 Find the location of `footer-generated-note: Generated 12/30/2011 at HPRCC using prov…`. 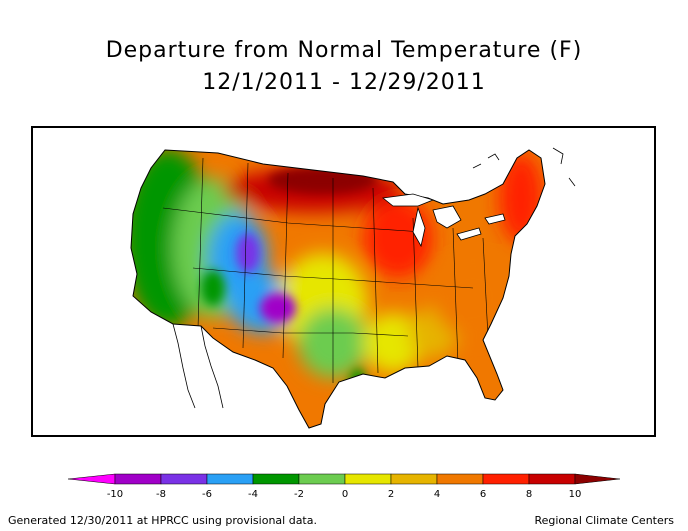

footer-generated-note: Generated 12/30/2011 at HPRCC using prov… is located at coordinates (162, 520).